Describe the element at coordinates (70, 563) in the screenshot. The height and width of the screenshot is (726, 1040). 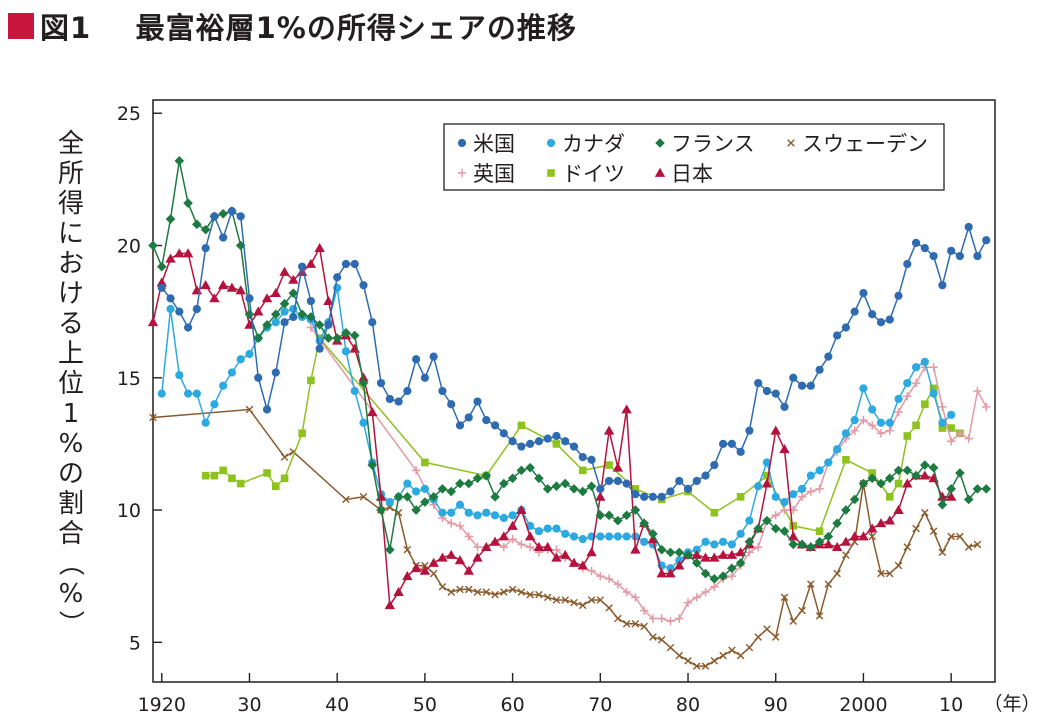
I see `y-axis-title-char: （` at that location.